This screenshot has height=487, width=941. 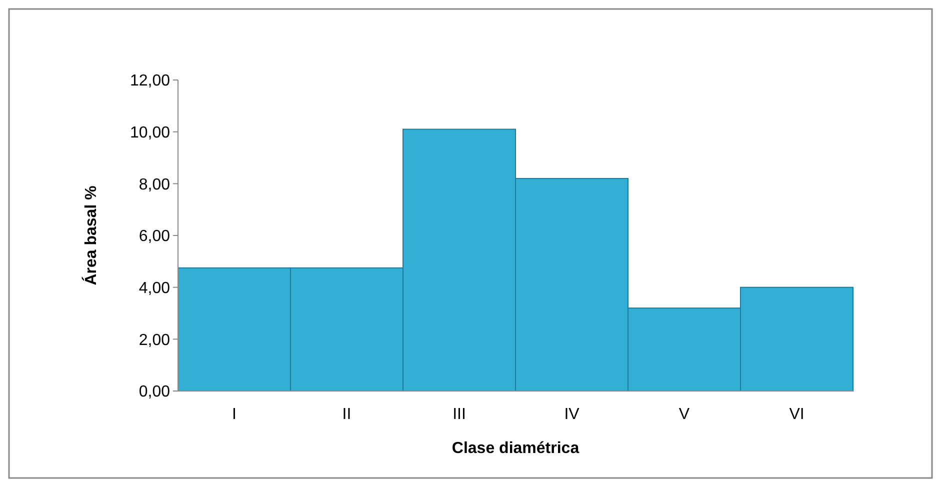 What do you see at coordinates (154, 392) in the screenshot?
I see `y-tick-label: 0,00` at bounding box center [154, 392].